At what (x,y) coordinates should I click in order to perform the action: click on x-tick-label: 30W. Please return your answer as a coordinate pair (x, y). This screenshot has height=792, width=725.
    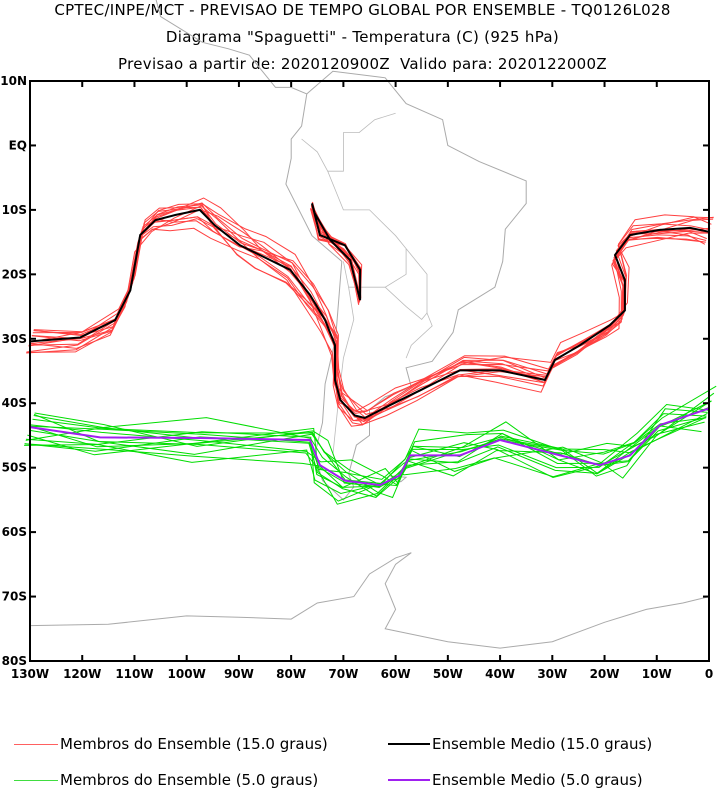
    Looking at the image, I should click on (552, 674).